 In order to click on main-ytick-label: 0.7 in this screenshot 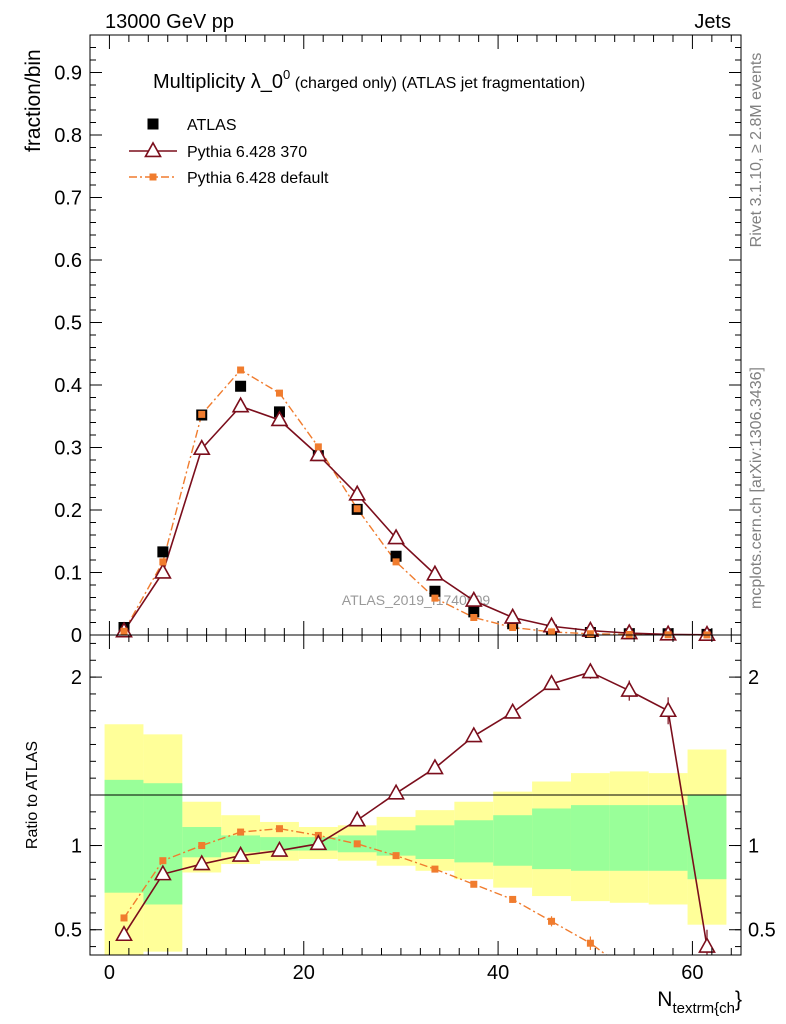, I will do `click(68, 199)`.